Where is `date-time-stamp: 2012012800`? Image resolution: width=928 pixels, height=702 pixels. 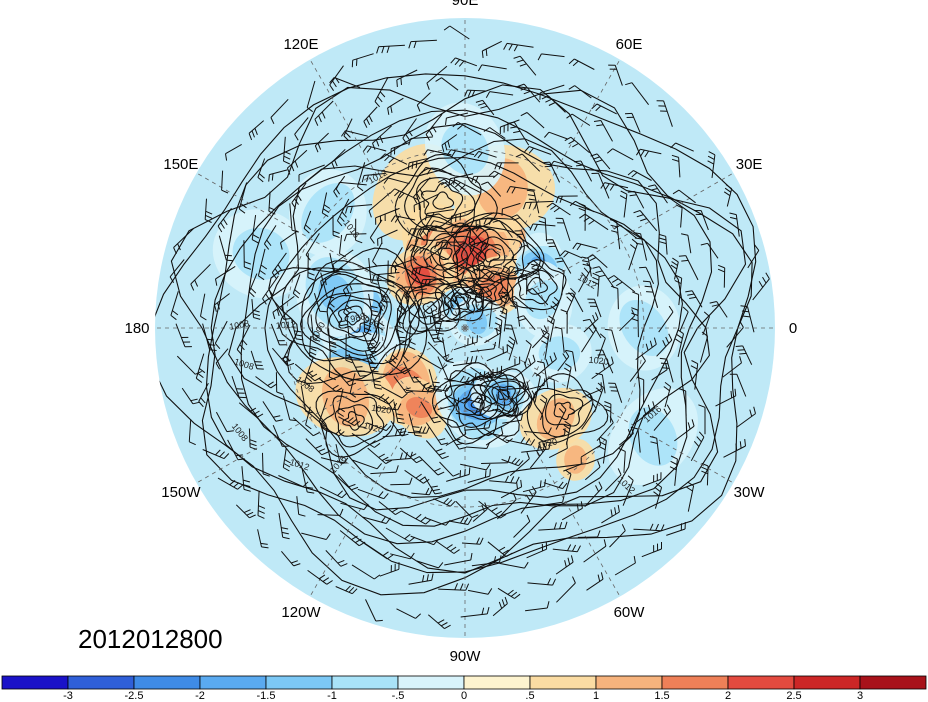 date-time-stamp: 2012012800 is located at coordinates (150, 639).